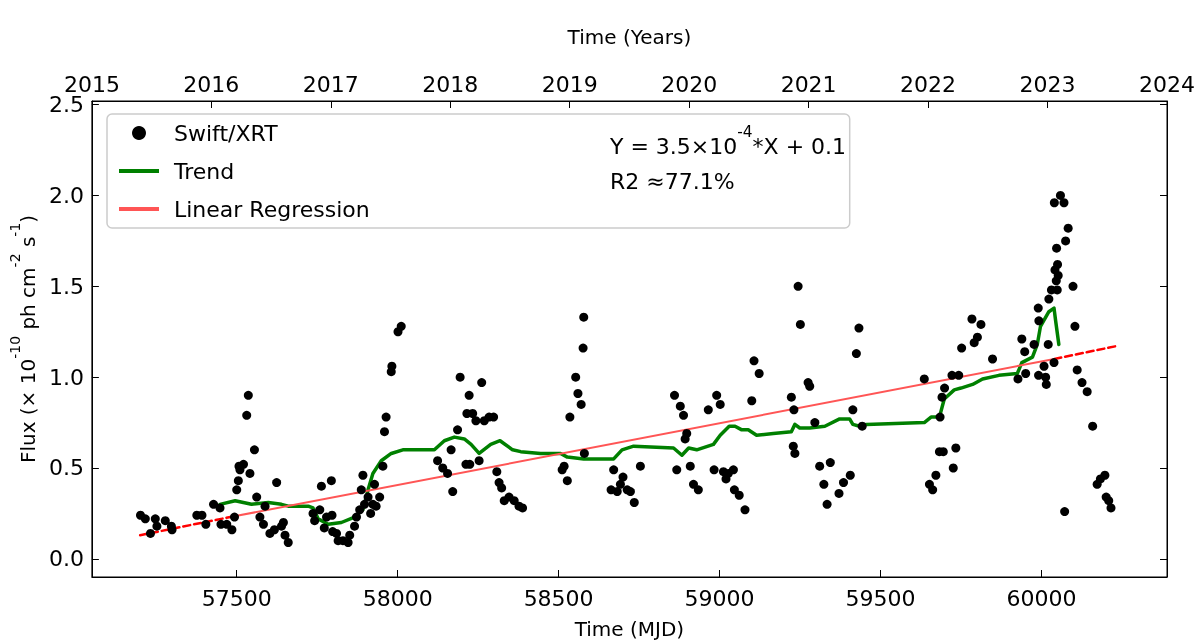  What do you see at coordinates (272, 209) in the screenshot?
I see `legend-label: Linear Regression` at bounding box center [272, 209].